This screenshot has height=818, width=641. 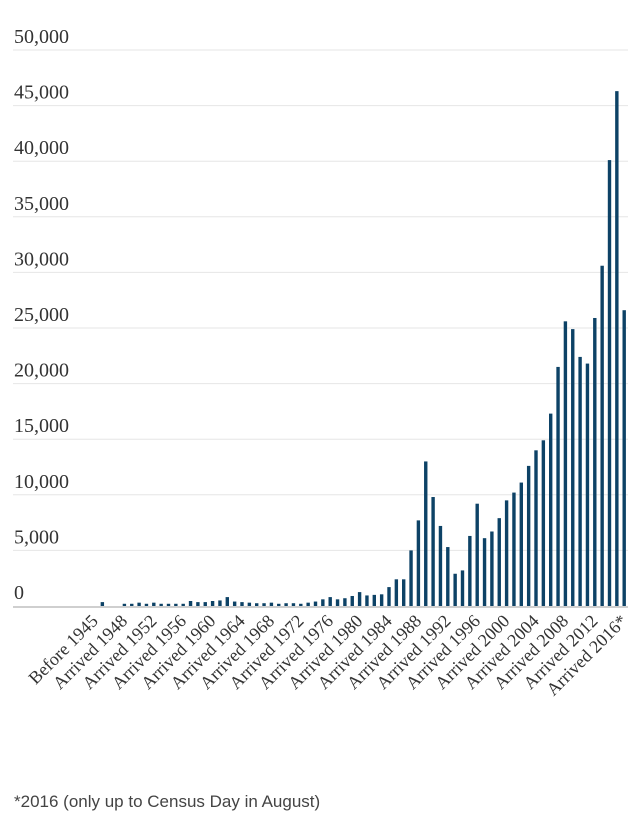 I want to click on y-tick-label: 15,000, so click(x=41, y=426).